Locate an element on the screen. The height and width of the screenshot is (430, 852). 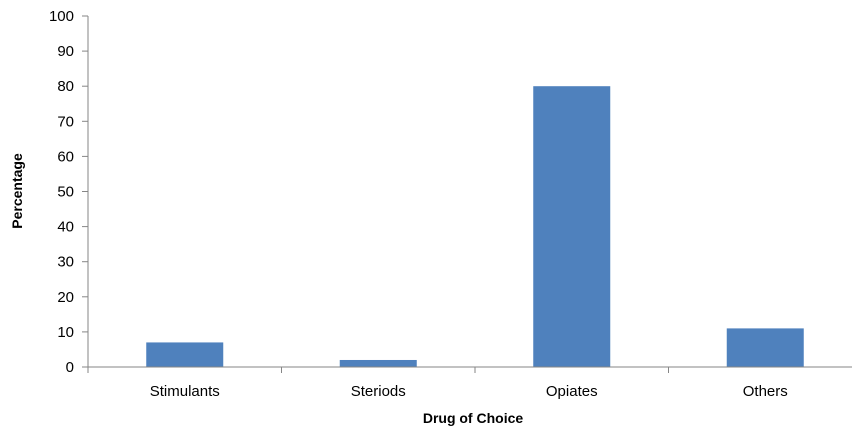
x-tick-label: Stimulants is located at coordinates (185, 391).